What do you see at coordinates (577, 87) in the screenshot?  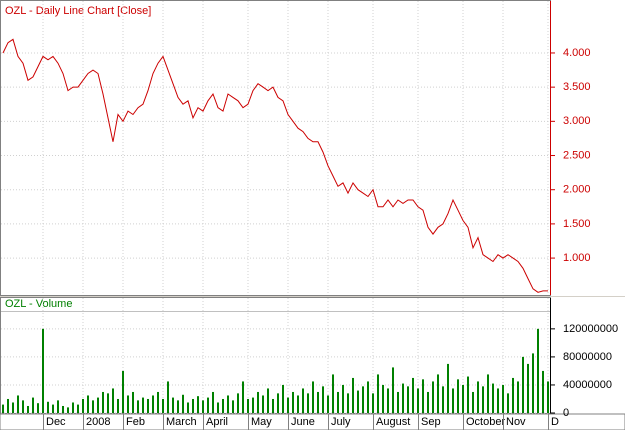 I see `y-tick-label: 3.500` at bounding box center [577, 87].